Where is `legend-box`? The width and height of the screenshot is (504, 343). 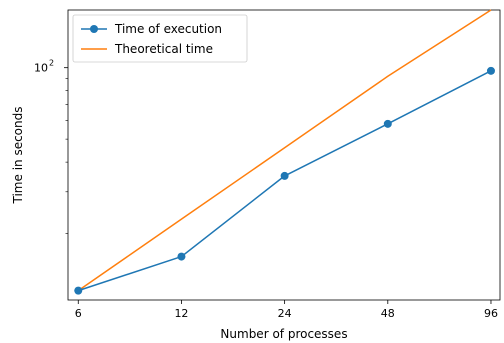
legend-box is located at coordinates (160, 38).